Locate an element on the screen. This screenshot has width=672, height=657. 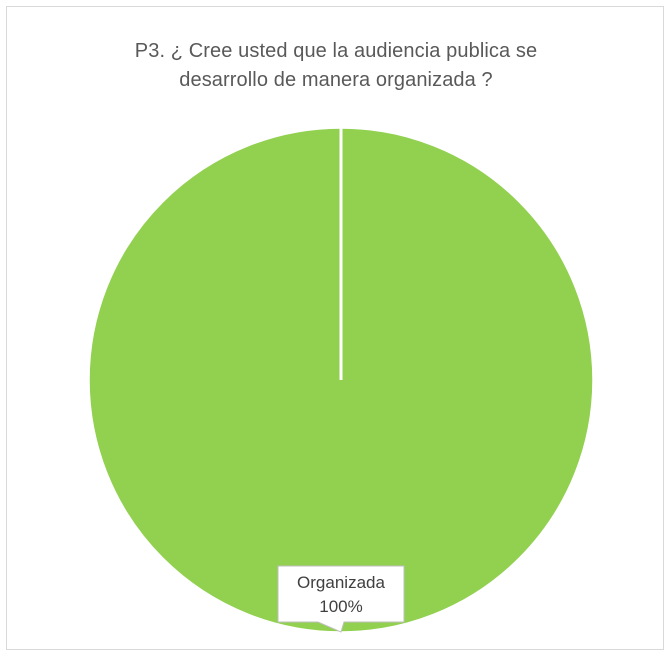
pie-data-labels: Organizada 100% is located at coordinates (341, 599).